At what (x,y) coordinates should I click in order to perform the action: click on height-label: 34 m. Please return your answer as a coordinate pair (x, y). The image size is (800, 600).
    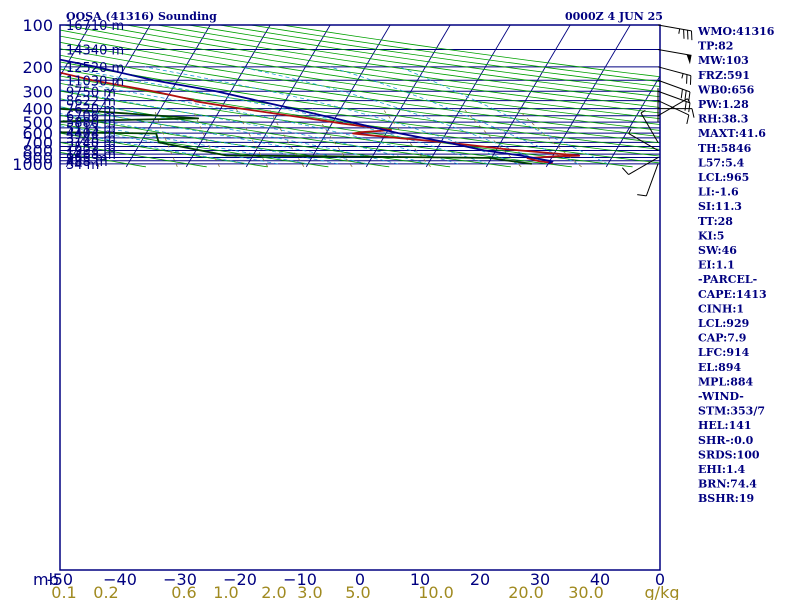
    Looking at the image, I should click on (82, 165).